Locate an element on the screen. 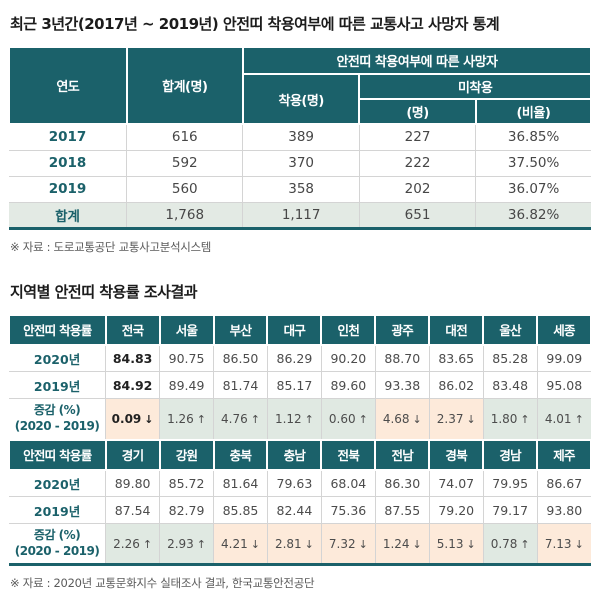  region-header: 전남 is located at coordinates (402, 454).